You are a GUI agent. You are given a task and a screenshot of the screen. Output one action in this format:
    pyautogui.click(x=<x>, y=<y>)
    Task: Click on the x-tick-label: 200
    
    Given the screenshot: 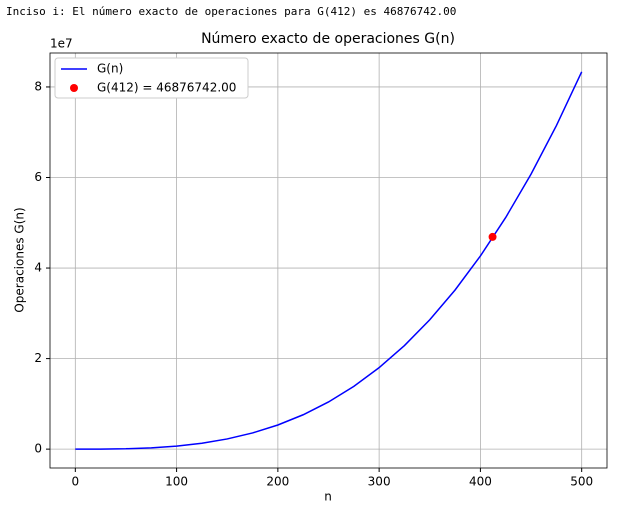 What is the action you would take?
    pyautogui.click(x=277, y=482)
    